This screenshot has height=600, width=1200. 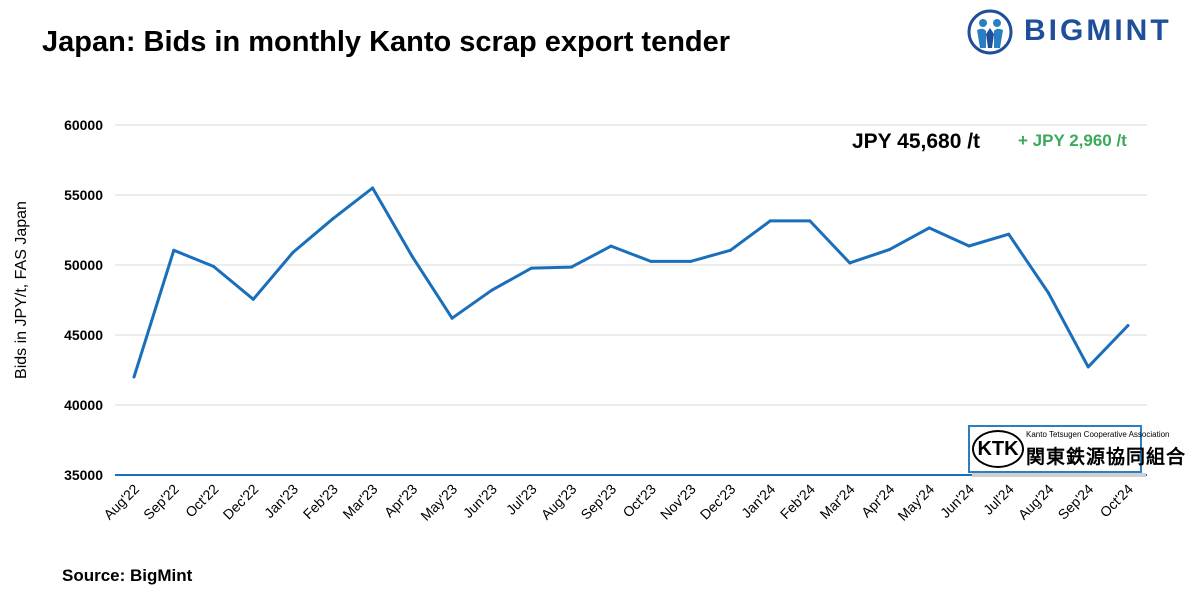 What do you see at coordinates (1059, 475) in the screenshot?
I see `ktk-logo-shadow` at bounding box center [1059, 475].